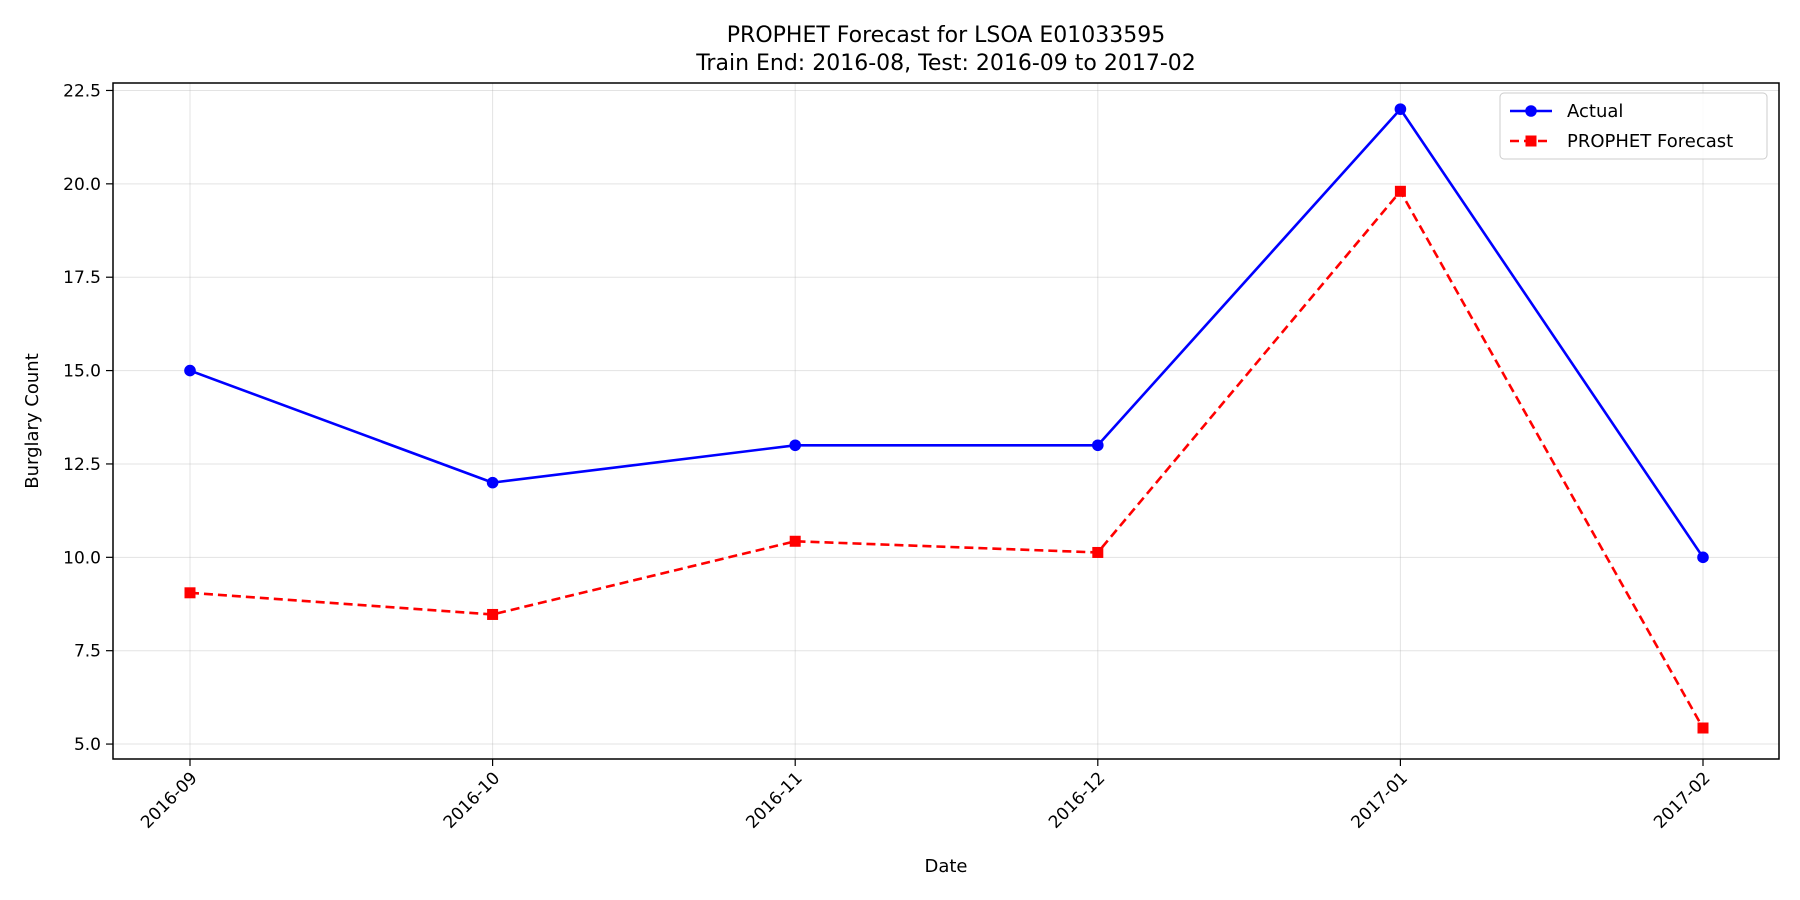  Describe the element at coordinates (946, 35) in the screenshot. I see `chart-title: PROPHET Forecast for LSOA E01033595` at that location.